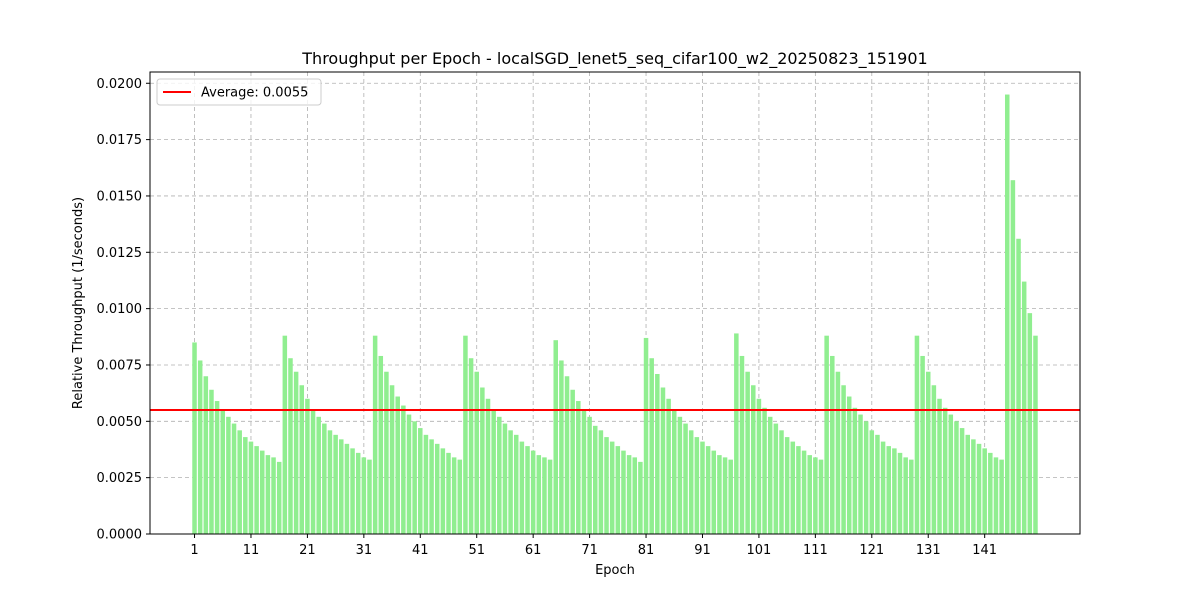  I want to click on x-axis-label: Epoch, so click(615, 570).